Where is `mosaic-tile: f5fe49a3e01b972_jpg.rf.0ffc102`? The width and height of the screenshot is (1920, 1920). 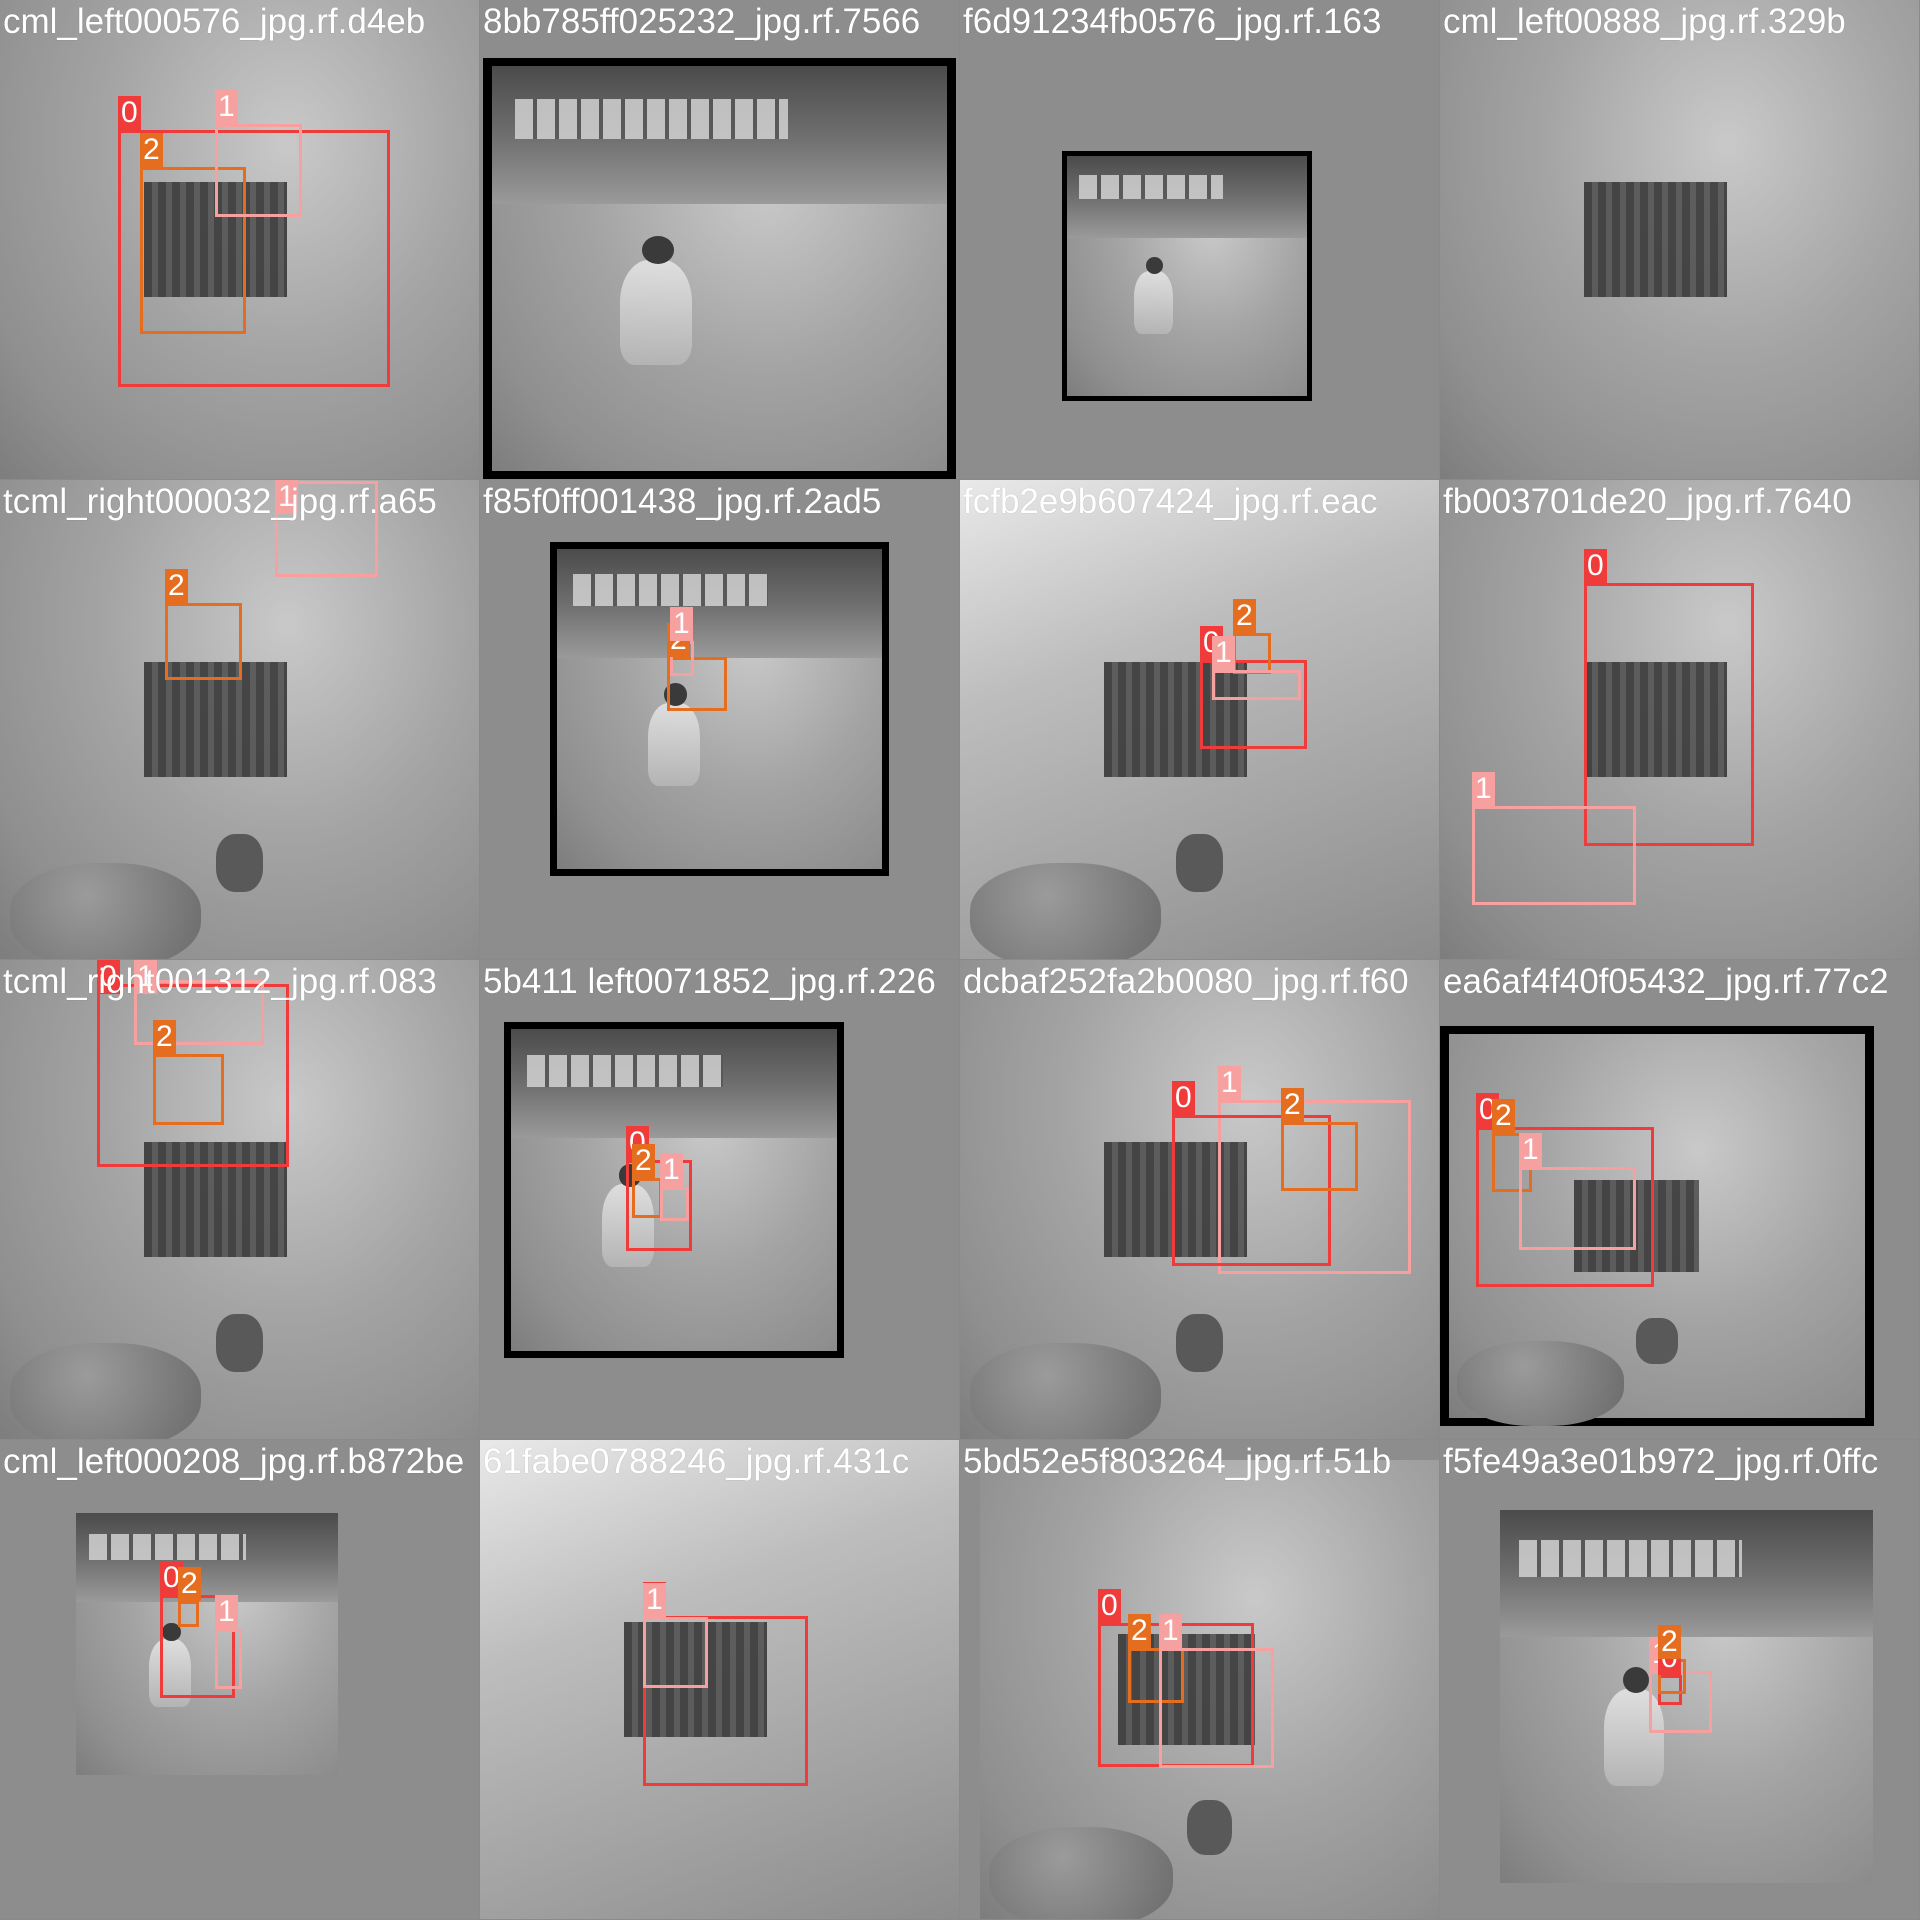
mosaic-tile: f5fe49a3e01b972_jpg.rf.0ffc102 is located at coordinates (1679, 1679).